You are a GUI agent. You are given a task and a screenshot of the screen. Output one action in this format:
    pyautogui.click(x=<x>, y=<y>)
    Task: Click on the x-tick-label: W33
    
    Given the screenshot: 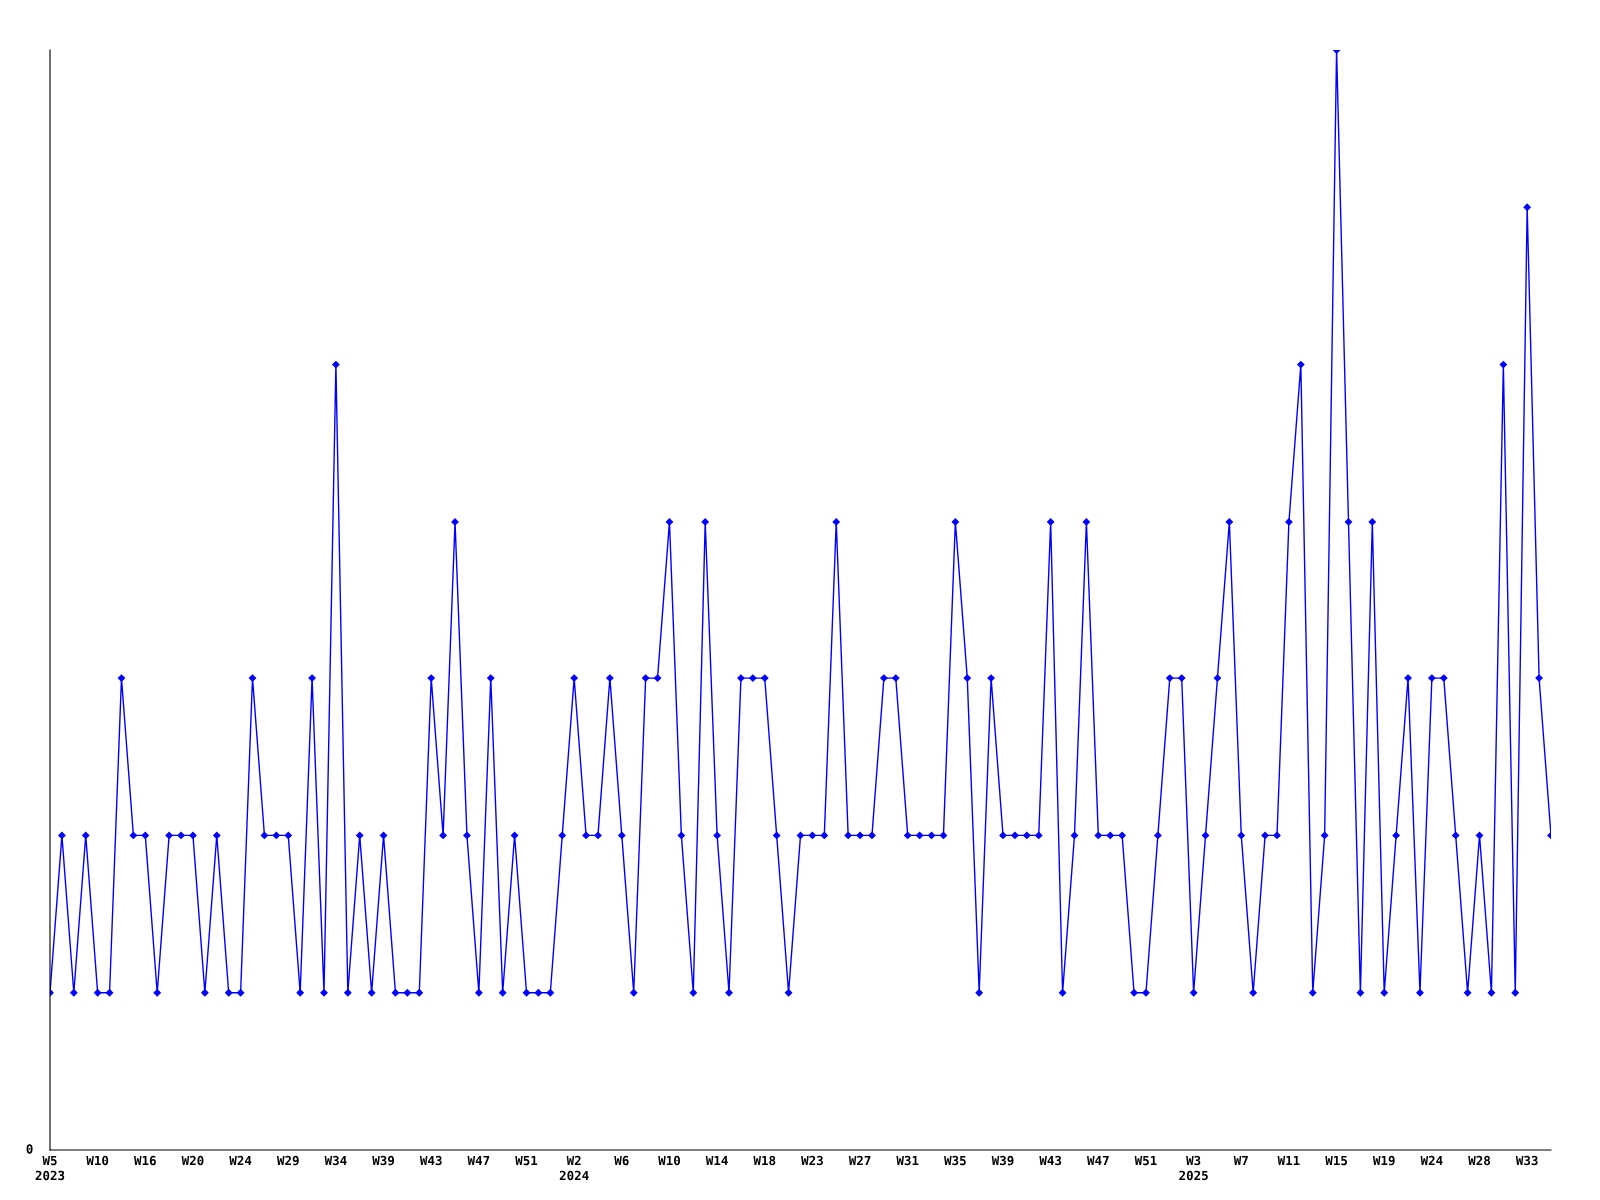 What is the action you would take?
    pyautogui.click(x=1526, y=1160)
    